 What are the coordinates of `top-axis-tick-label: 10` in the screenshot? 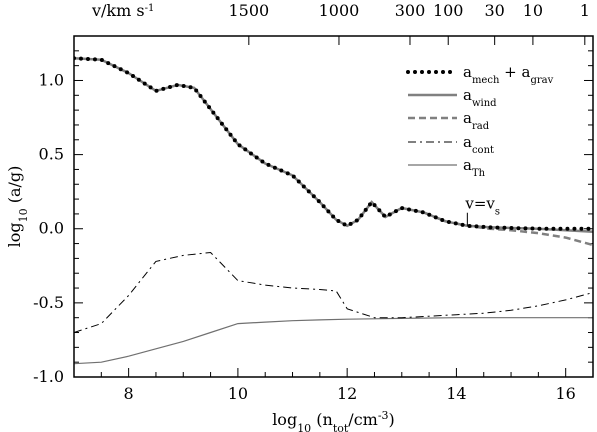 It's located at (533, 10).